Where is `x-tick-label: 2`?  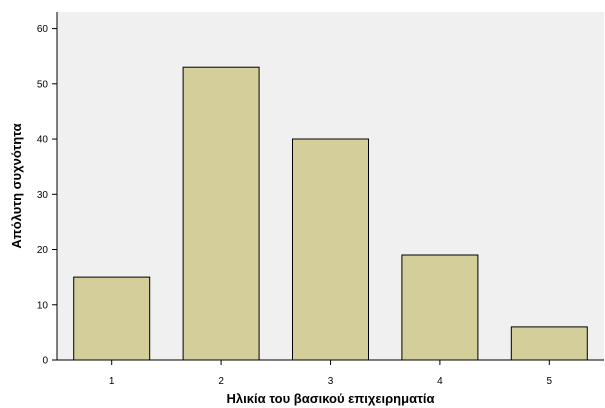
x-tick-label: 2 is located at coordinates (221, 381).